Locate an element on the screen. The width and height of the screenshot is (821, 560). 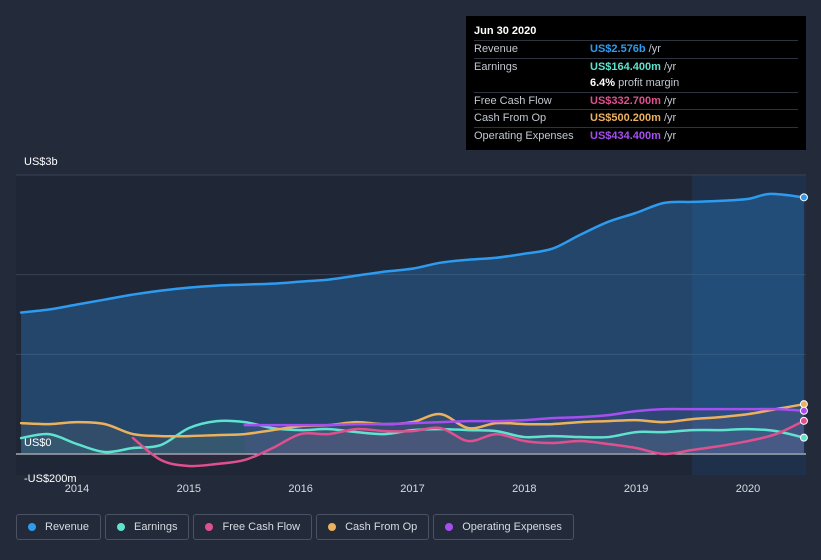
profit-margin-label: profit margin is located at coordinates (649, 83).